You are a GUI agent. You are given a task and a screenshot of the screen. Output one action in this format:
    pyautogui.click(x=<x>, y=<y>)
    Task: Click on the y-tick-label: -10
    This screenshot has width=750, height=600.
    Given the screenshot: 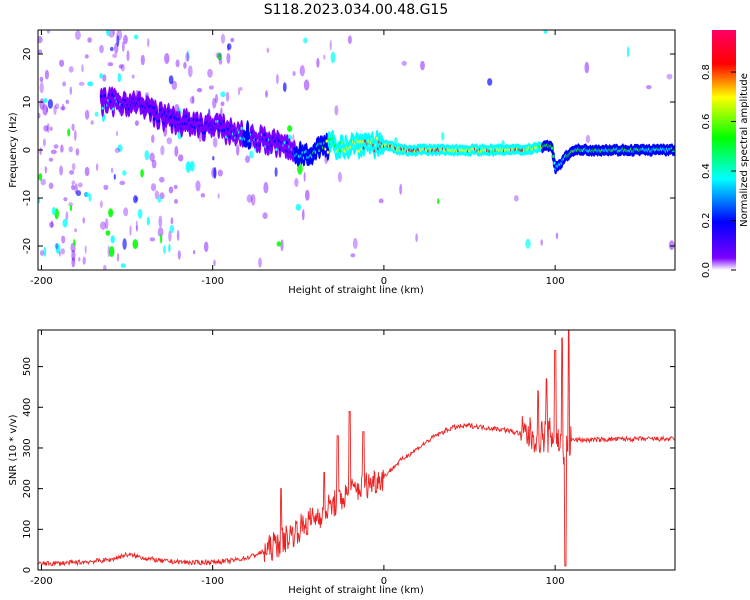 What is the action you would take?
    pyautogui.click(x=27, y=198)
    